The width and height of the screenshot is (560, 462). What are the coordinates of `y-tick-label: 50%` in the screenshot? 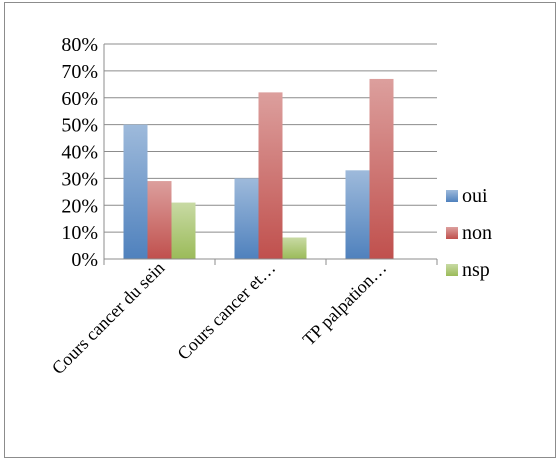 It's located at (79, 126).